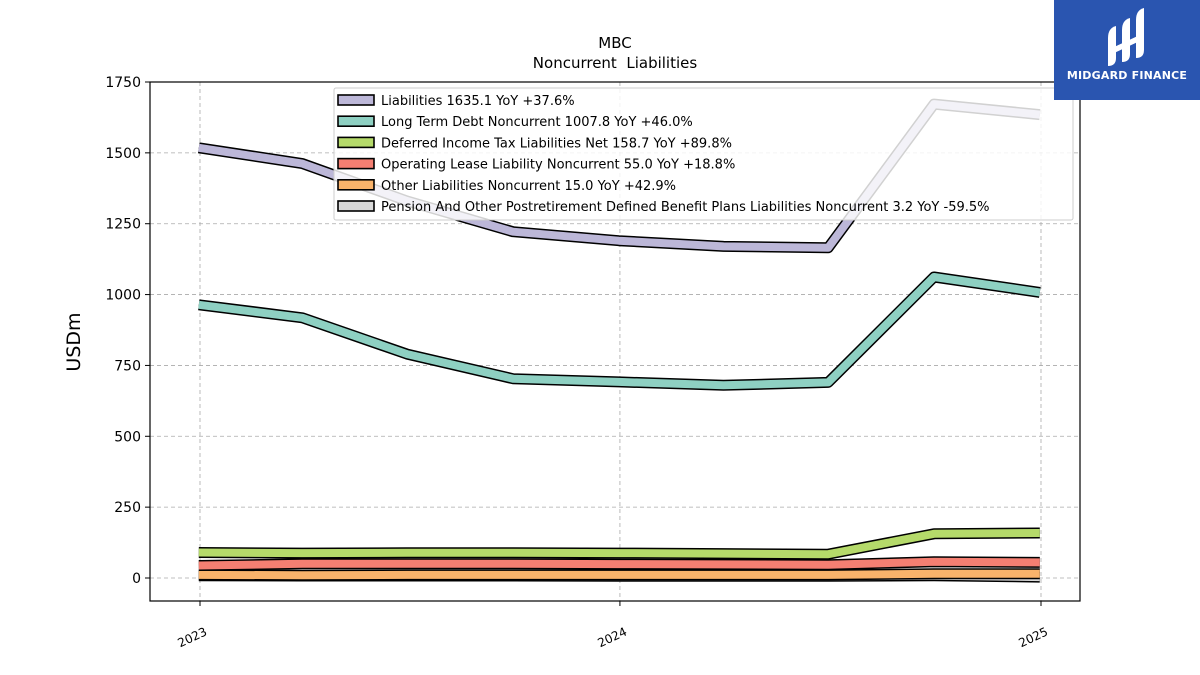  What do you see at coordinates (612, 638) in the screenshot?
I see `x-tick-label: 2024` at bounding box center [612, 638].